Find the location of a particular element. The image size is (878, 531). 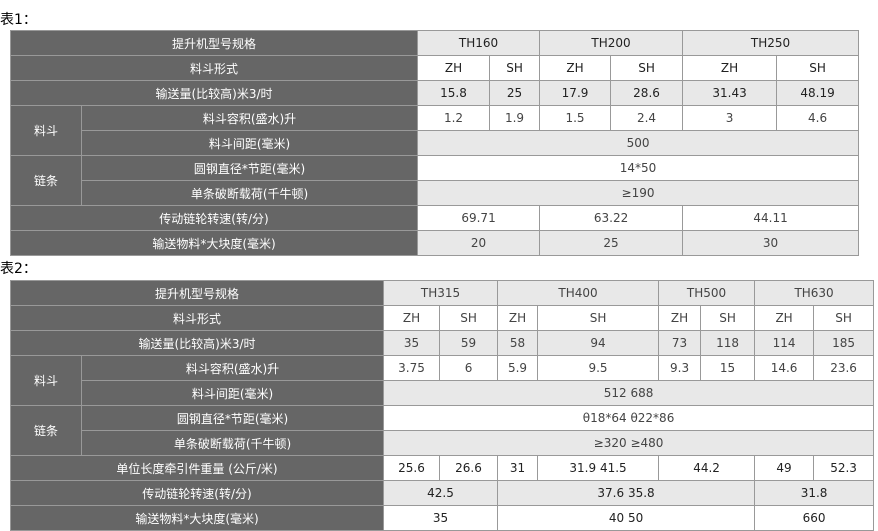

cell: 31.8 is located at coordinates (814, 493).